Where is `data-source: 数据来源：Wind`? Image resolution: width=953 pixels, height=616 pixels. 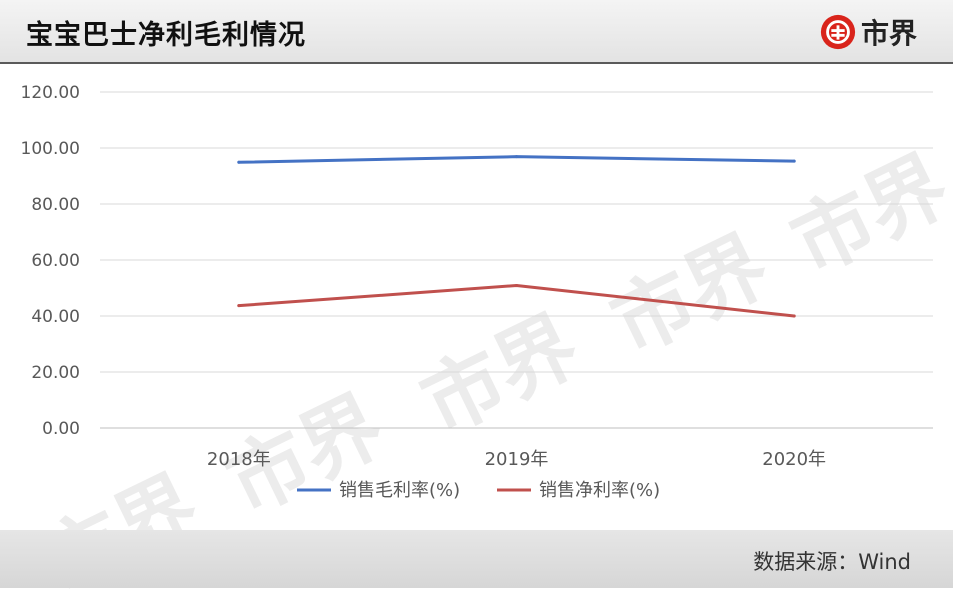
data-source: 数据来源：Wind is located at coordinates (832, 562).